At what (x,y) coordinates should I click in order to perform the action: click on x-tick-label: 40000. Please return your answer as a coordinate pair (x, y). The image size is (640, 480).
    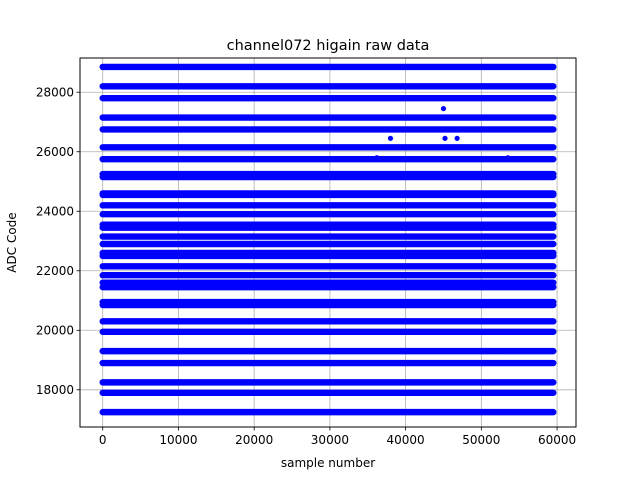
    Looking at the image, I should click on (406, 440).